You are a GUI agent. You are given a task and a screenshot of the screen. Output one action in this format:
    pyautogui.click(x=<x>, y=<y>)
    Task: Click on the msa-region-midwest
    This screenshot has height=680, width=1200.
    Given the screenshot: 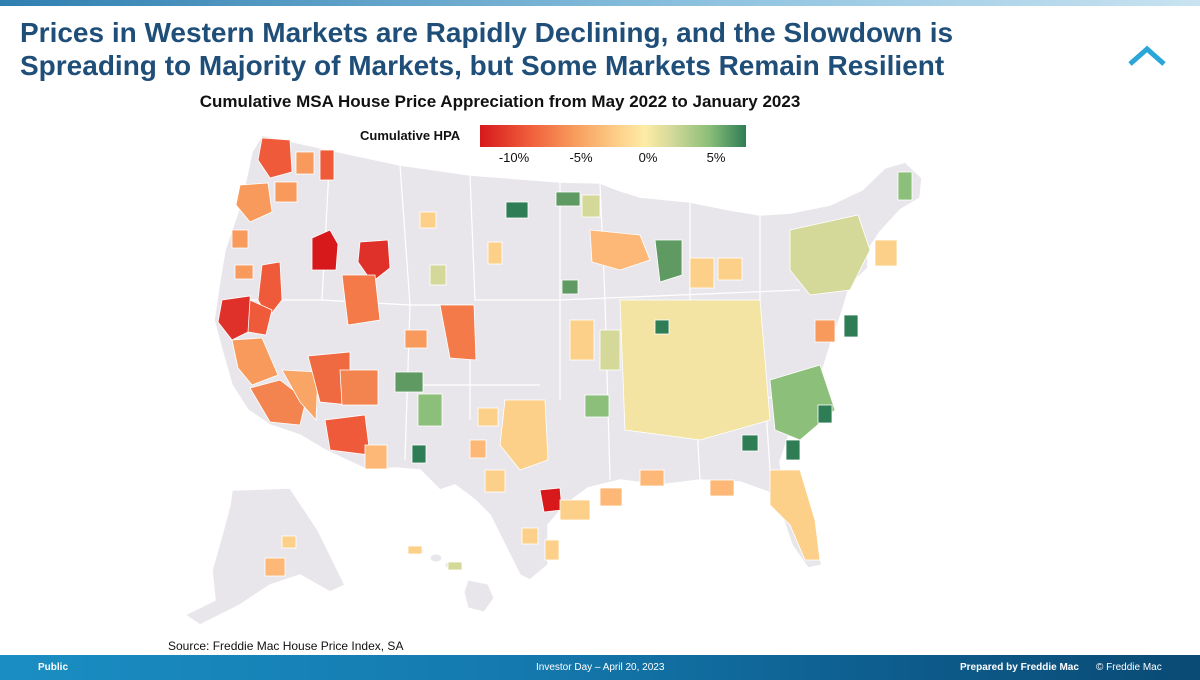 What is the action you would take?
    pyautogui.click(x=620, y=250)
    